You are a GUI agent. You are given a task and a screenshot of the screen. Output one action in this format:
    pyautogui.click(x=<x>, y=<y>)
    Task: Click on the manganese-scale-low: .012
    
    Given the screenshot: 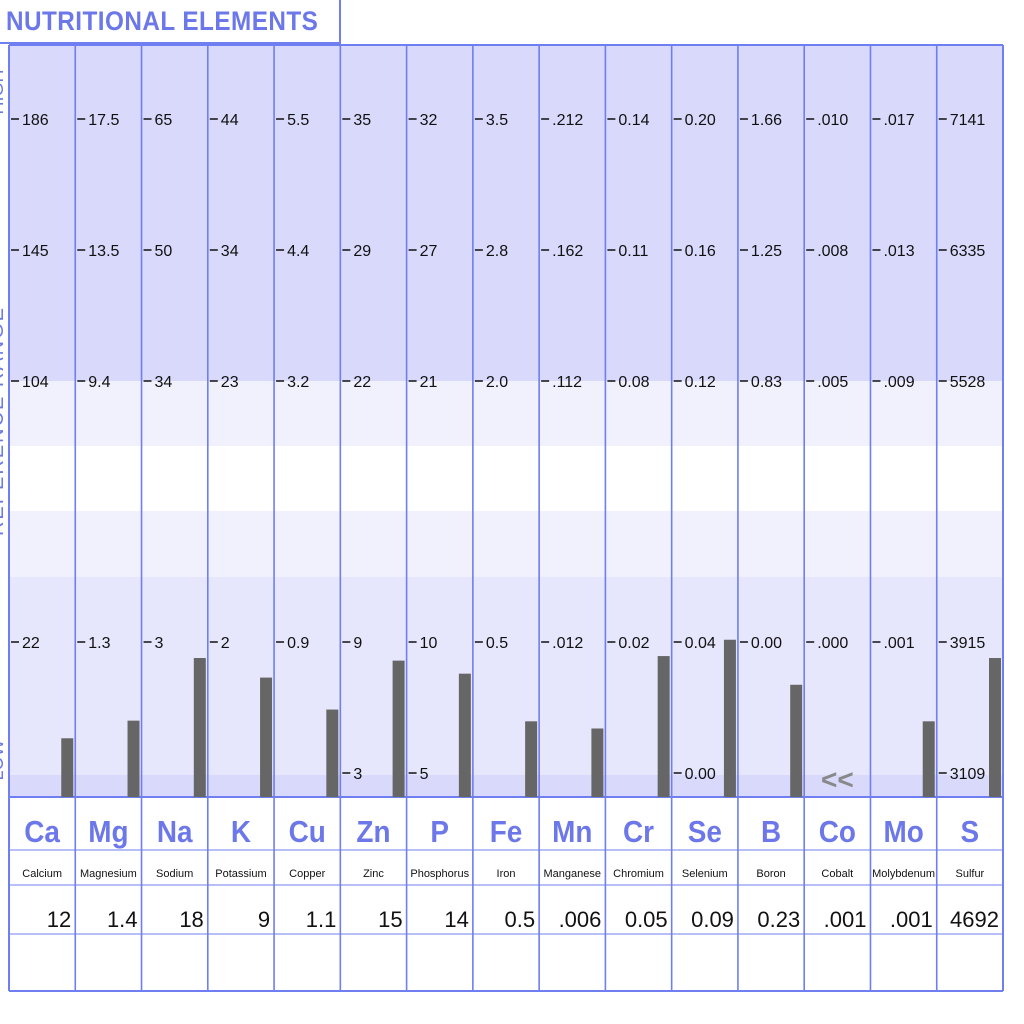 What is the action you would take?
    pyautogui.click(x=567, y=643)
    